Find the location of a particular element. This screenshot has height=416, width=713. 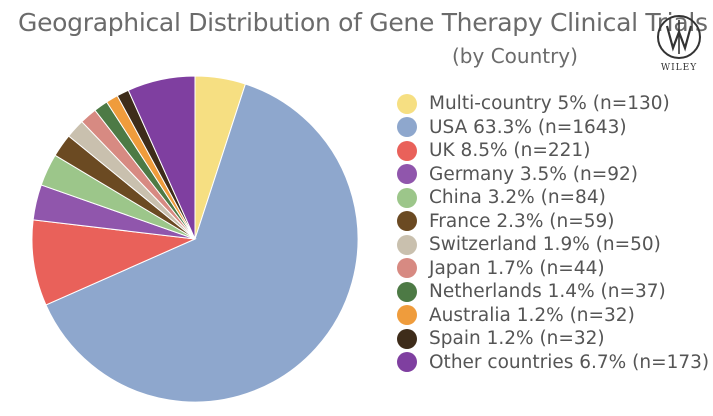

legend-item: Netherlands 1.4% (n=37) is located at coordinates (553, 292).